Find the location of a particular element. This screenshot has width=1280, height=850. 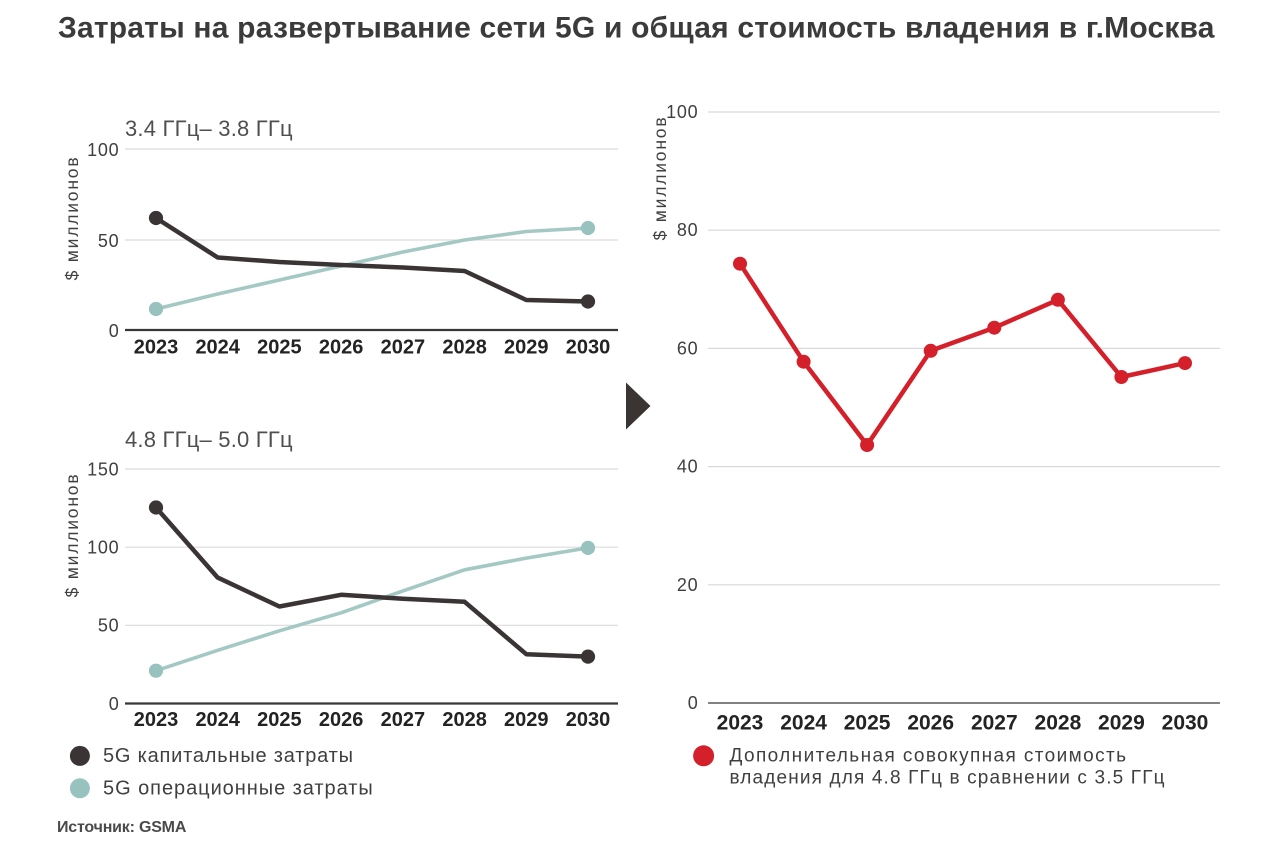

svg-text: Источник: GSMA is located at coordinates (122, 827).